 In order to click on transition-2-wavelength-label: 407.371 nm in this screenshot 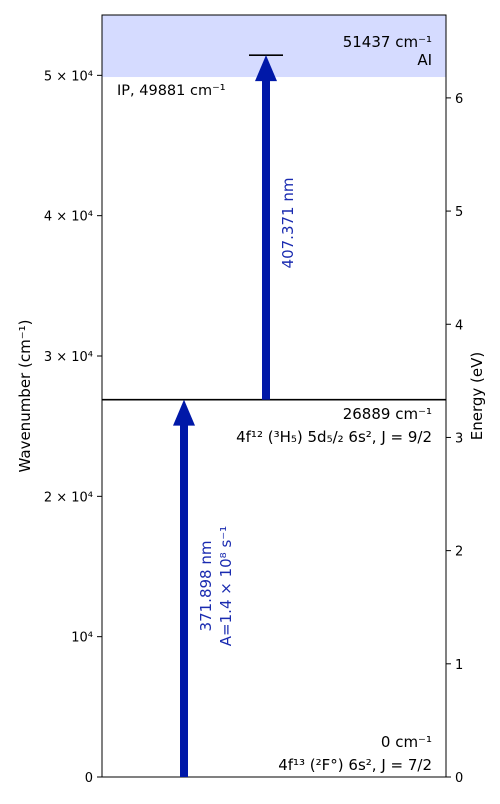, I will do `click(288, 223)`.